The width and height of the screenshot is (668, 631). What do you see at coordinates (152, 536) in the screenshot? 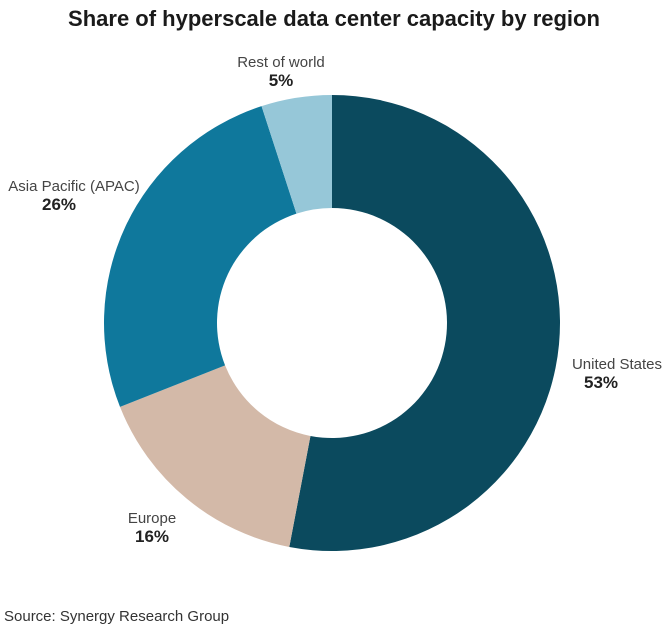
I see `label-europe-value: 16%` at bounding box center [152, 536].